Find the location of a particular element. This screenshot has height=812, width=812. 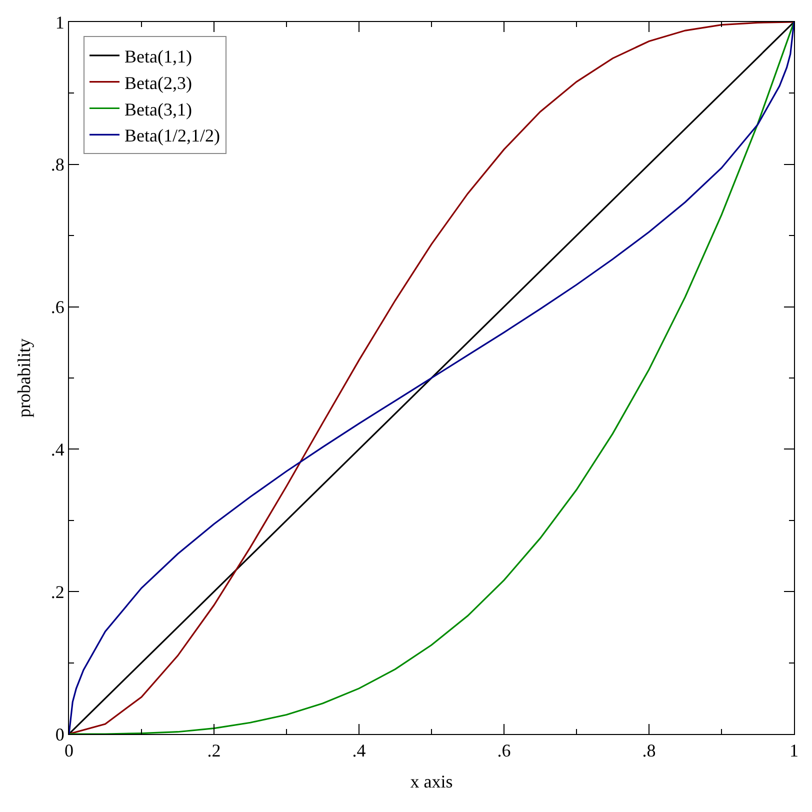

y-tick-label: 1 is located at coordinates (59, 22).